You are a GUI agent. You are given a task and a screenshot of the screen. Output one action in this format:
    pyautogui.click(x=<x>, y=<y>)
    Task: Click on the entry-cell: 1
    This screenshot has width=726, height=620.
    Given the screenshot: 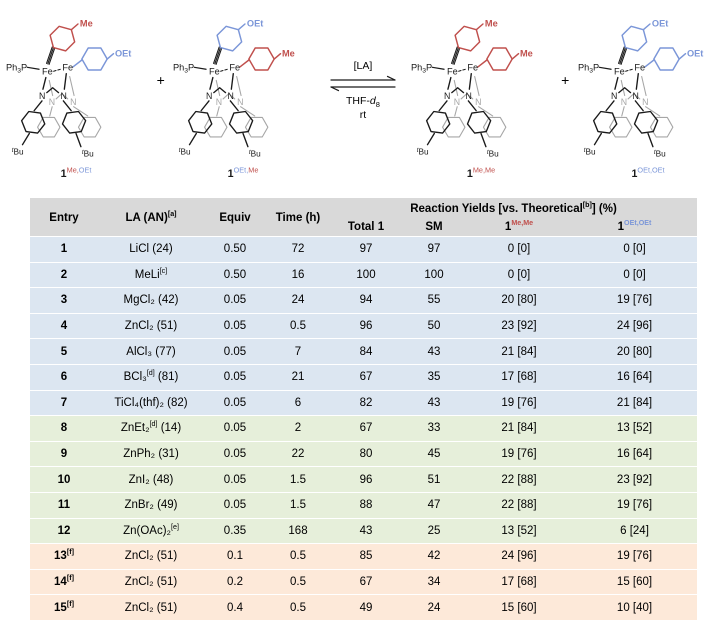 What is the action you would take?
    pyautogui.click(x=64, y=249)
    